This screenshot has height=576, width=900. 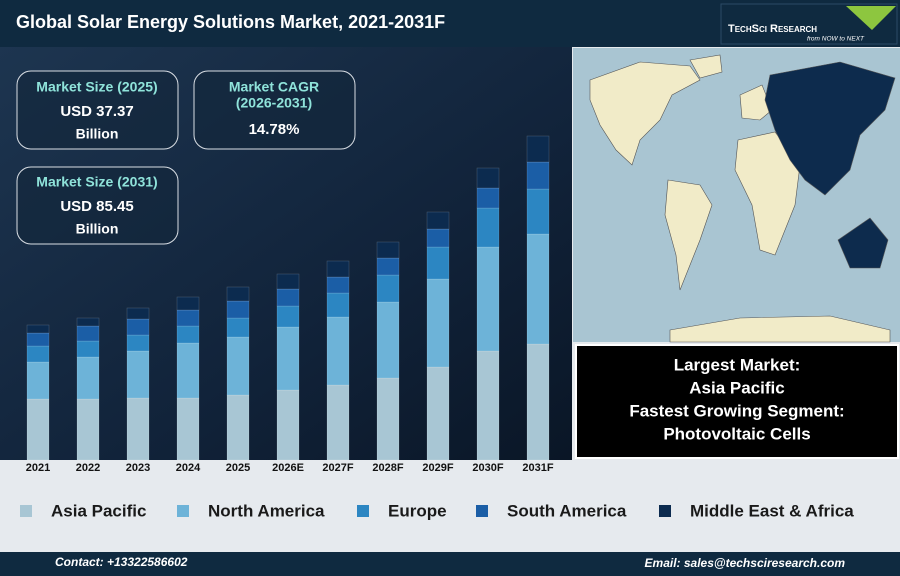 I want to click on kpi-value: USD 37.37, so click(x=96, y=111).